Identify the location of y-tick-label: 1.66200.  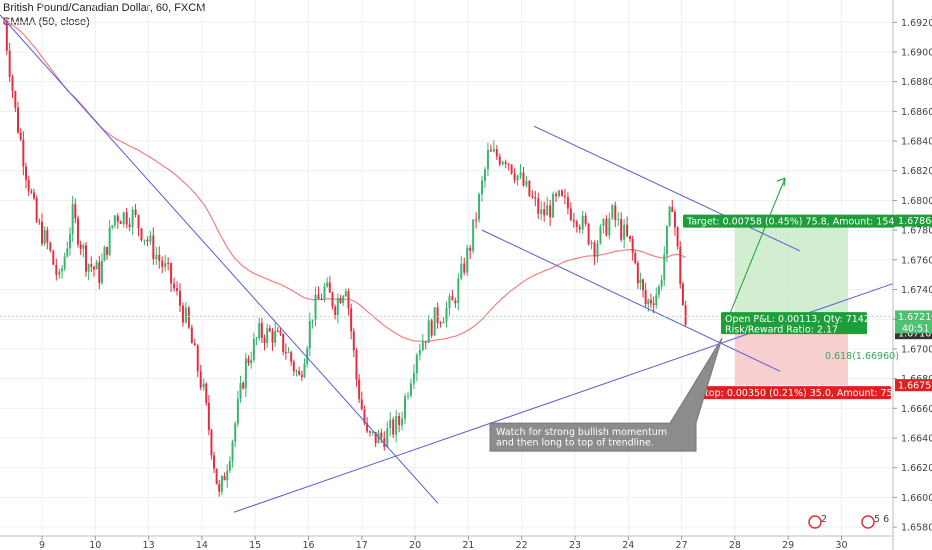
(916, 468).